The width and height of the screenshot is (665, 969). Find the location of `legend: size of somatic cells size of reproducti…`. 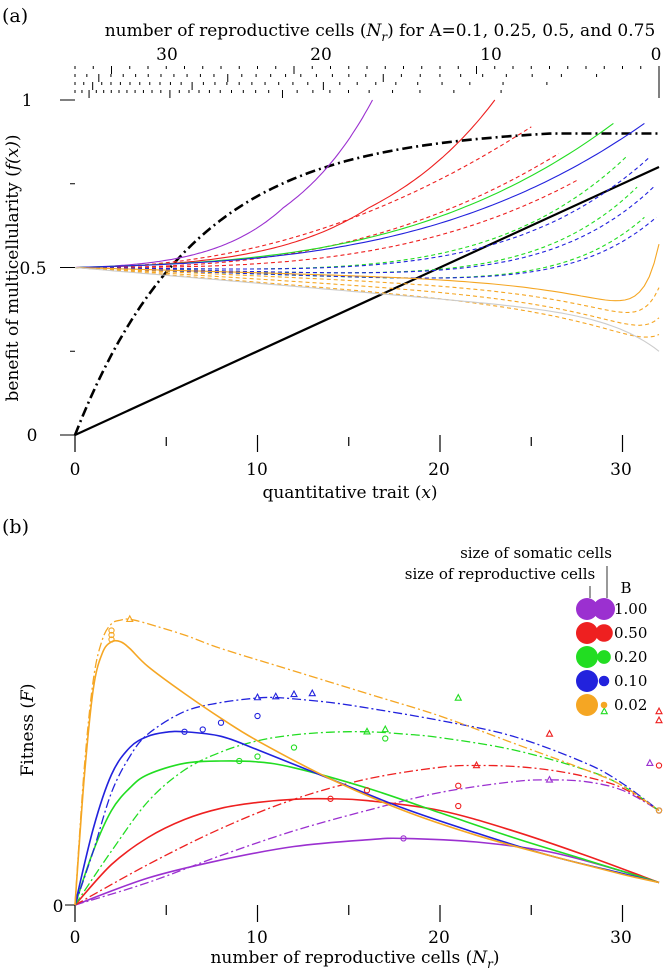

legend: size of somatic cells size of reproducti… is located at coordinates (526, 630).